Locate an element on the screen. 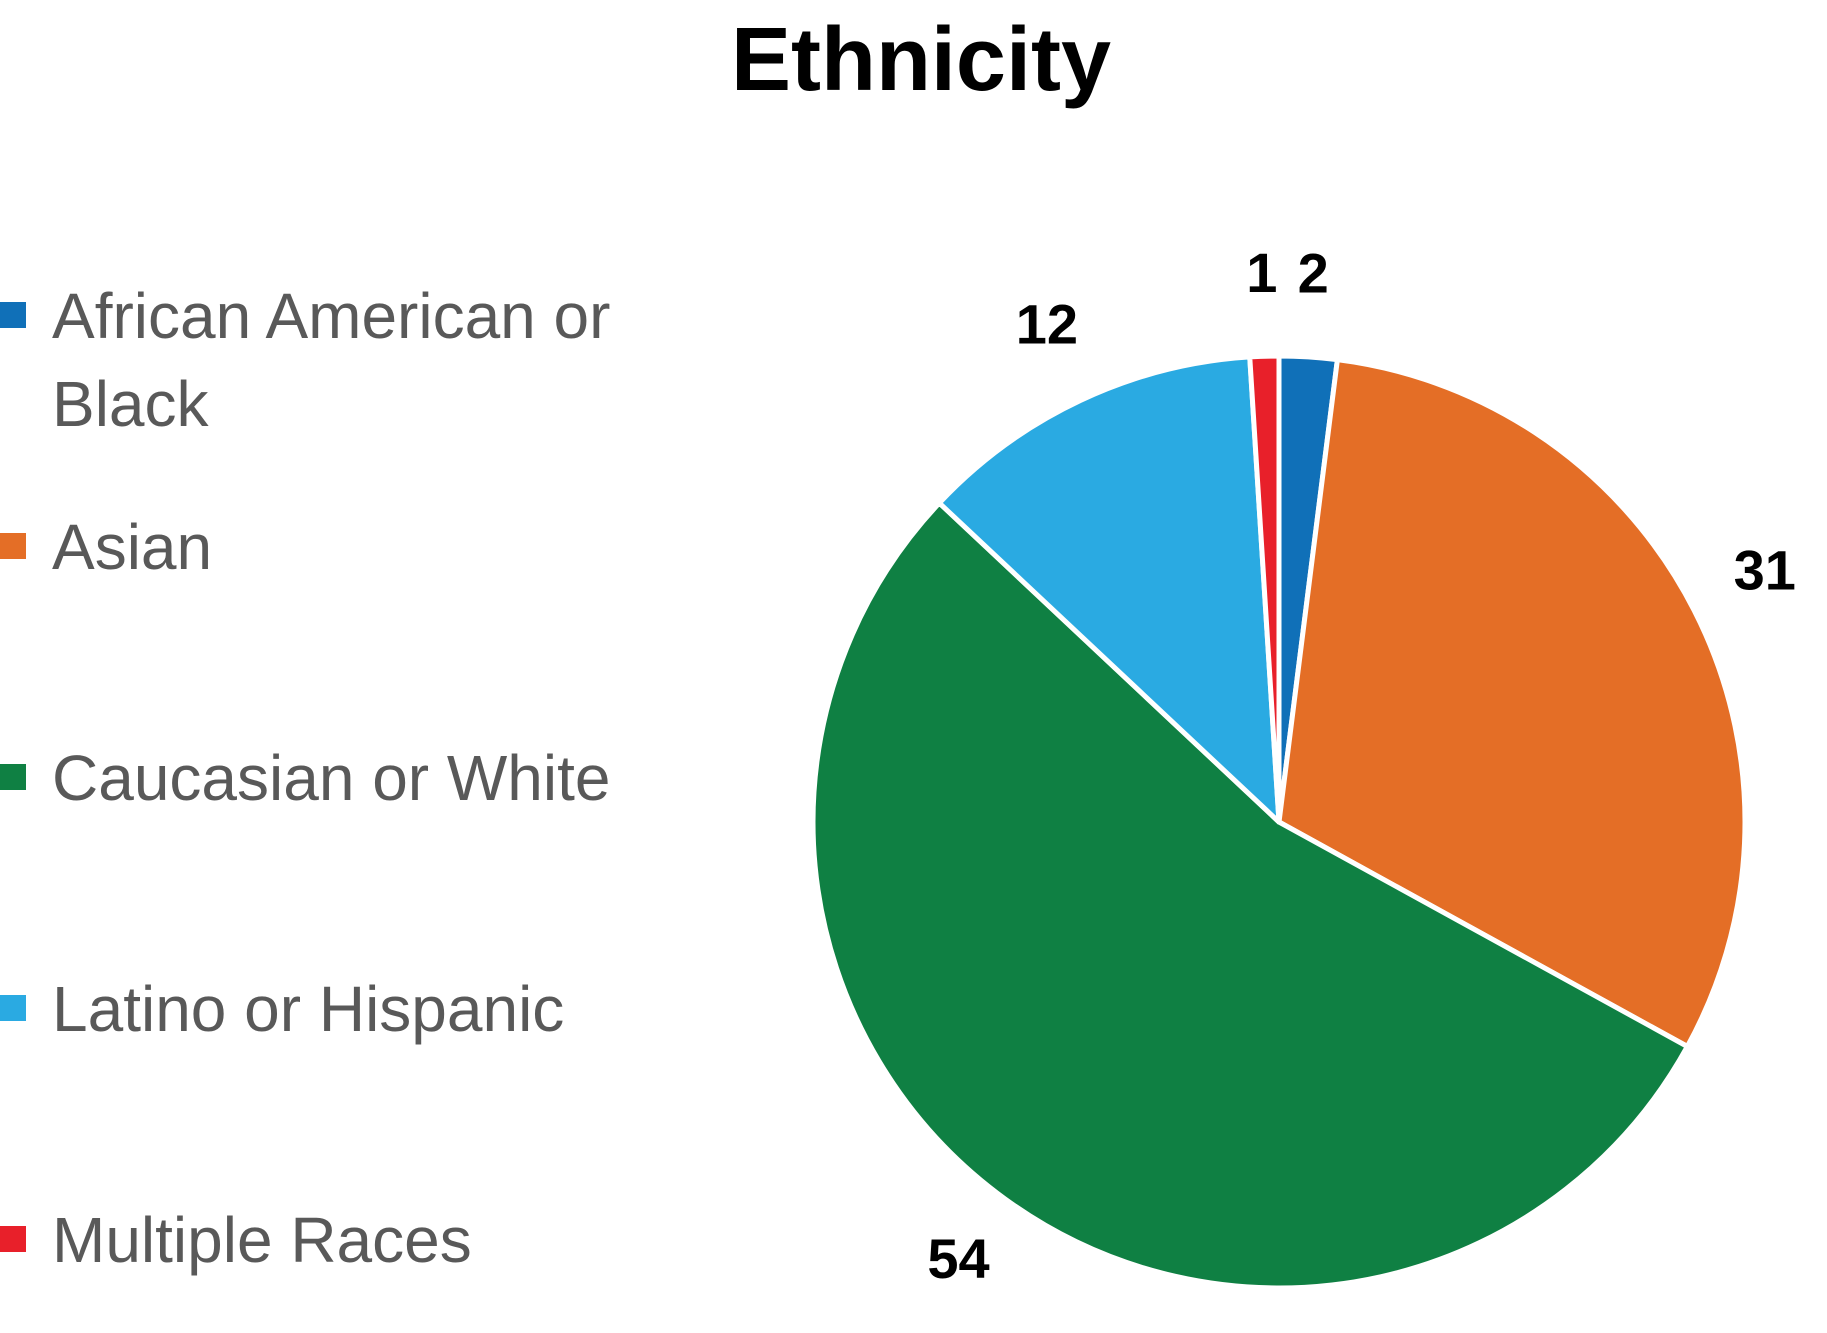 The height and width of the screenshot is (1333, 1827). data-label: 1 is located at coordinates (1261, 272).